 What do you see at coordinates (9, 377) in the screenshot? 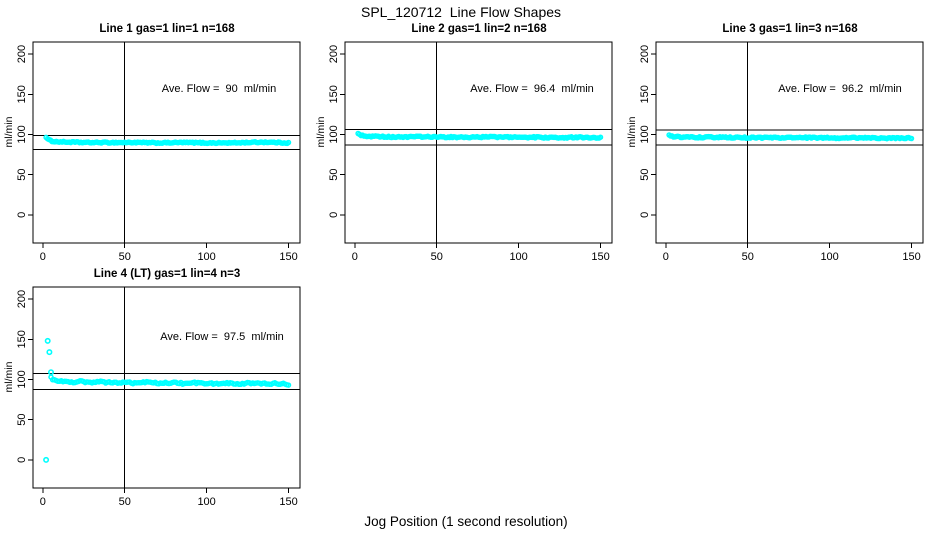
I see `panel-4-ylabel: ml/min` at bounding box center [9, 377].